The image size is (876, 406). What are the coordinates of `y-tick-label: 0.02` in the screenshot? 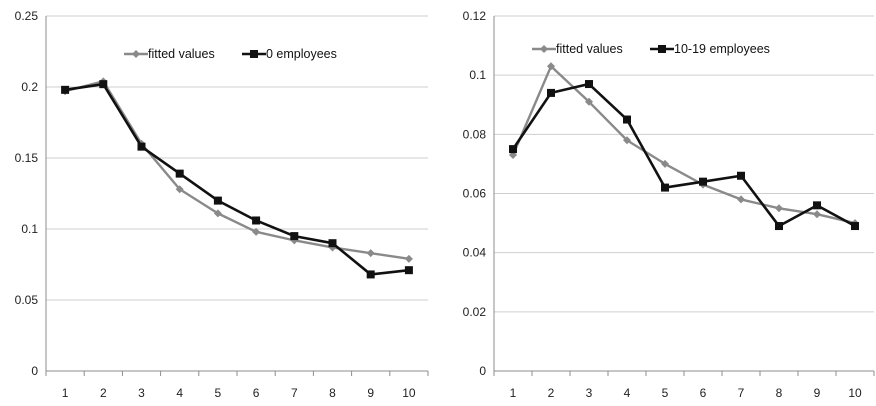 It's located at (475, 312).